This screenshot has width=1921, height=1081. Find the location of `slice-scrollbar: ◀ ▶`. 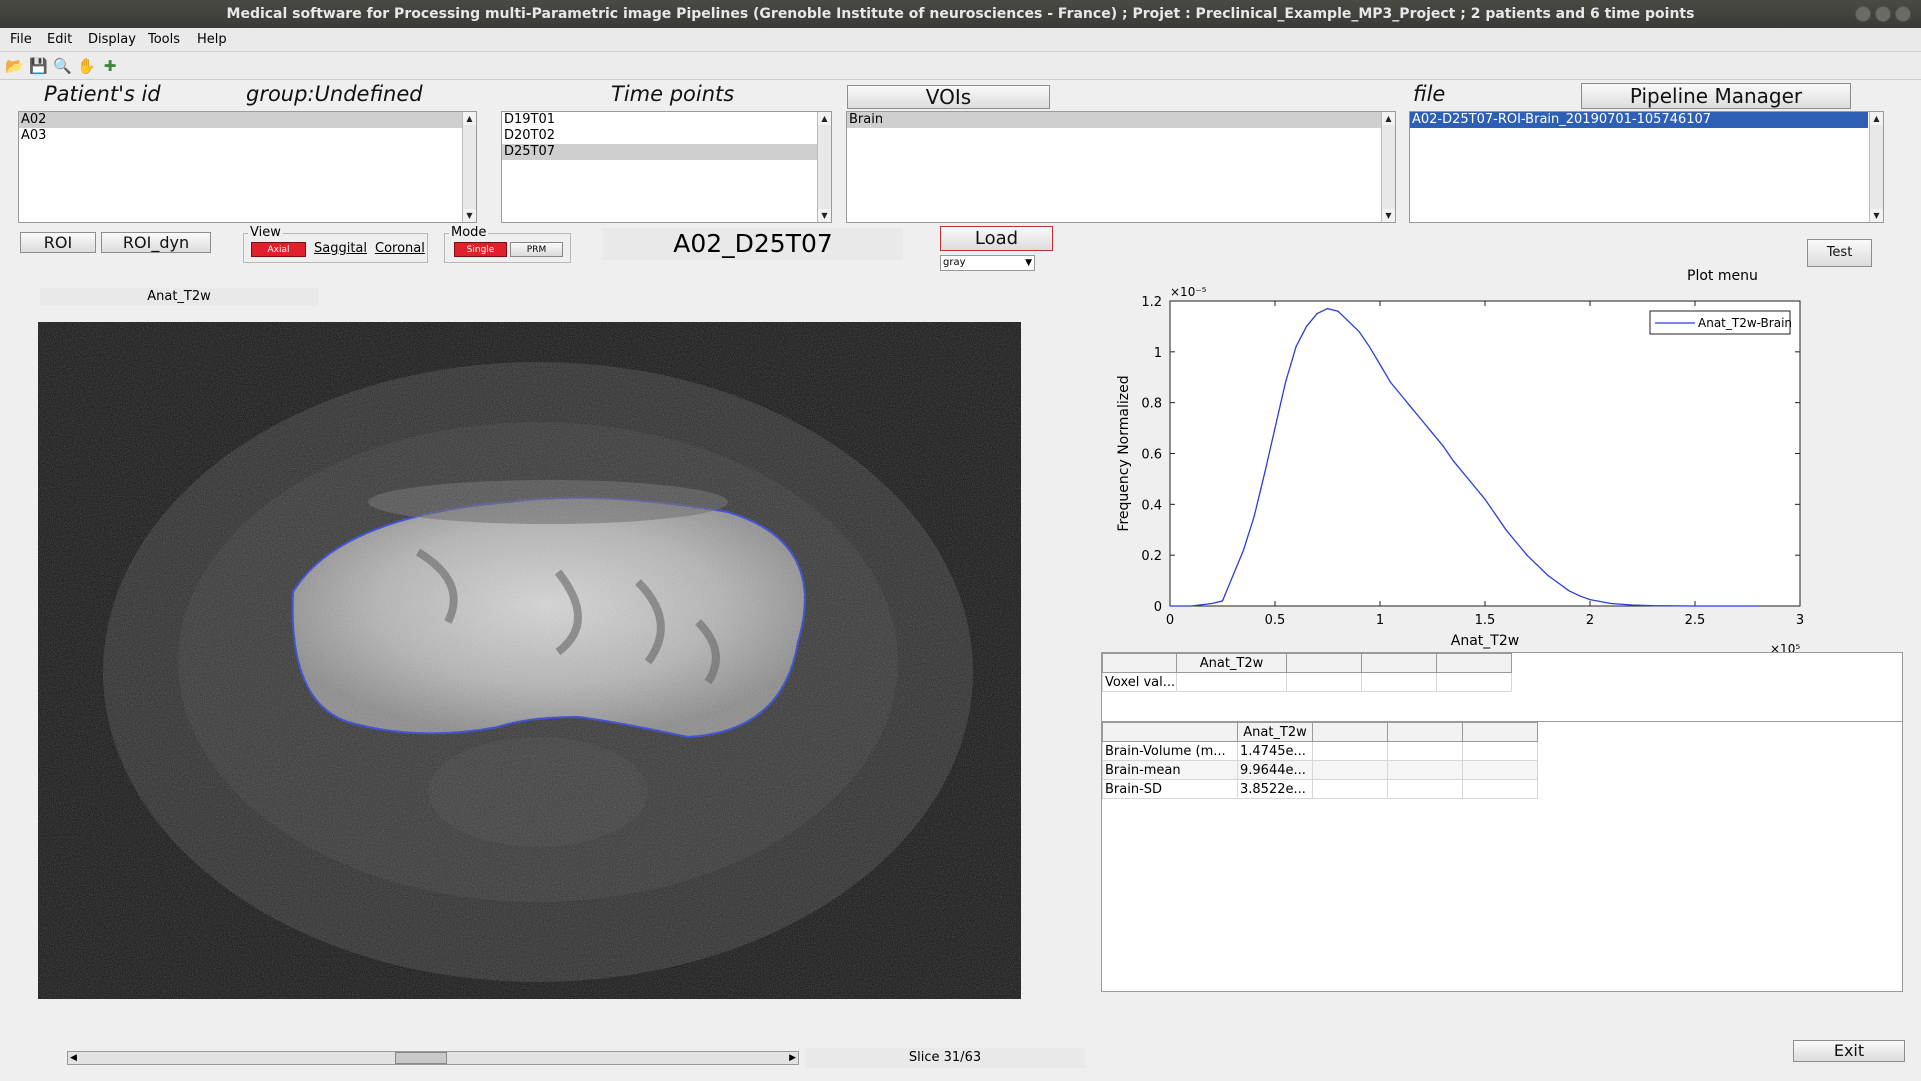

slice-scrollbar: ◀ ▶ is located at coordinates (433, 1058).